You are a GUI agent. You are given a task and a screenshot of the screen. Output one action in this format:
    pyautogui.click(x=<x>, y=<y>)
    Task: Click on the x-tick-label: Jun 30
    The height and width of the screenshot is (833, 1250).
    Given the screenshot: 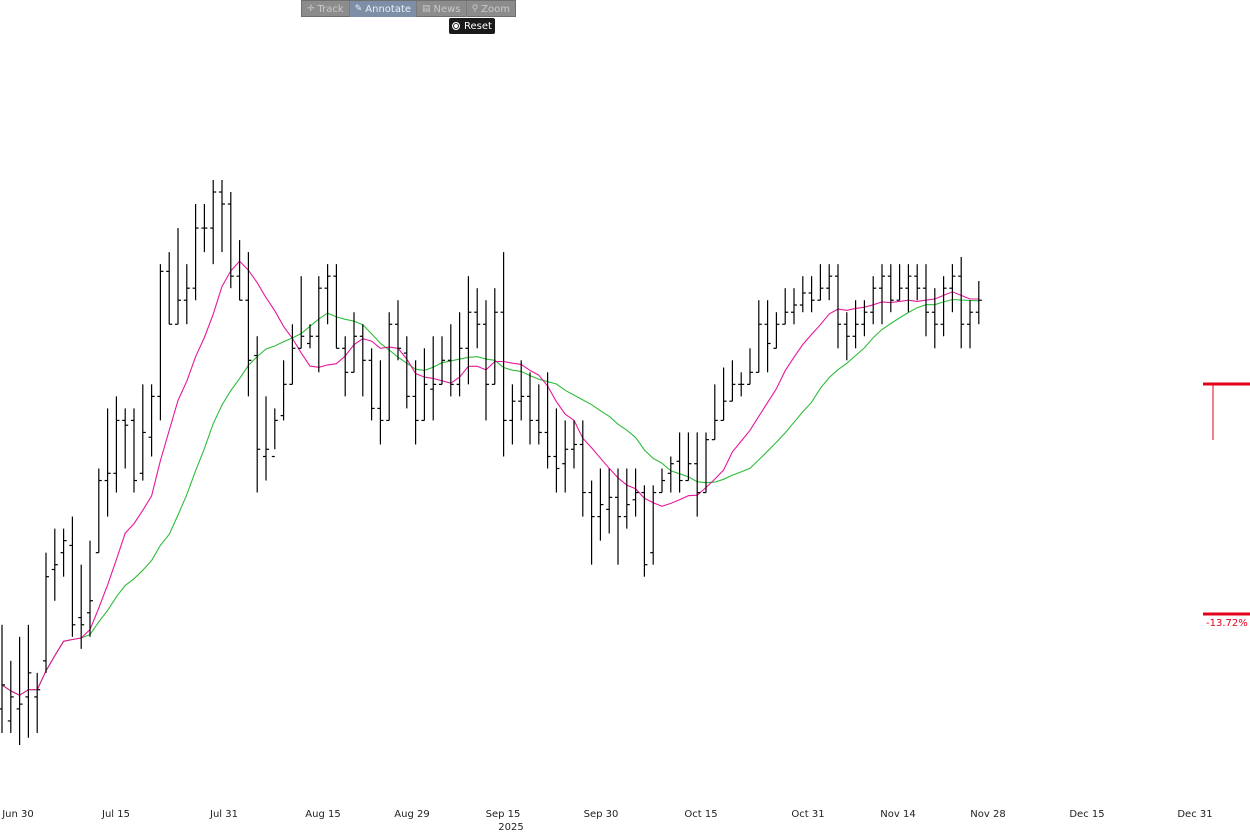 What is the action you would take?
    pyautogui.click(x=17, y=814)
    